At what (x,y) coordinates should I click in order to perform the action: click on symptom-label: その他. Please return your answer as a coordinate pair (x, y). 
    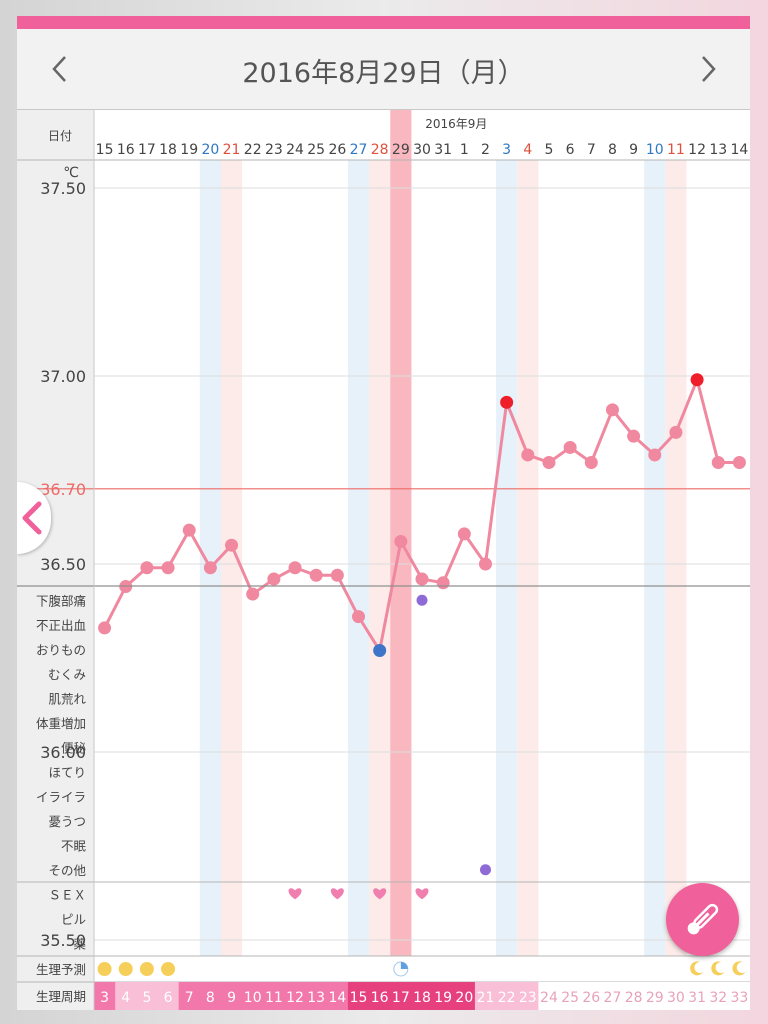
    Looking at the image, I should click on (67, 870).